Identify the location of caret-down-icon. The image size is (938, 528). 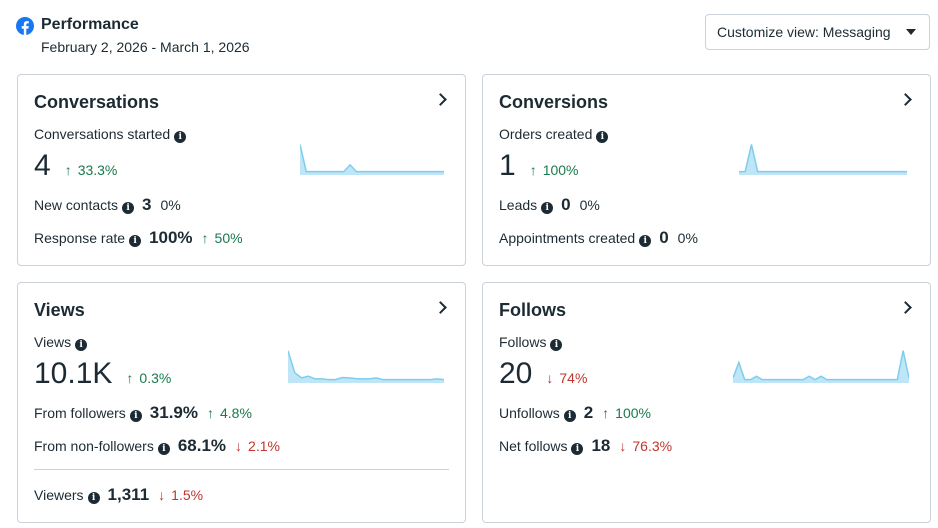
(911, 32).